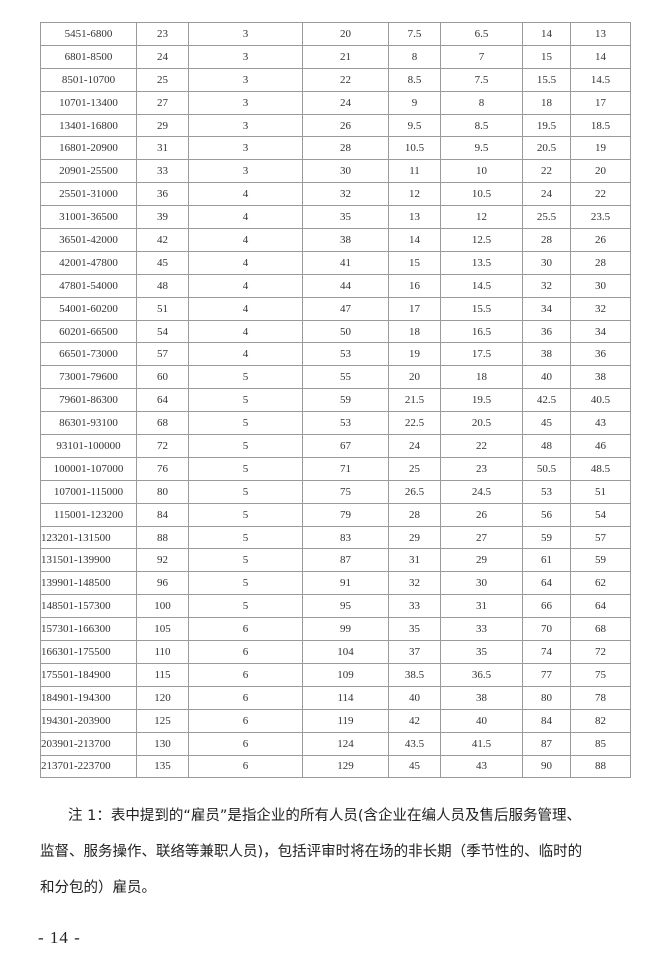 The height and width of the screenshot is (979, 672). Describe the element at coordinates (88, 194) in the screenshot. I see `range-cell: 25501-31000` at that location.